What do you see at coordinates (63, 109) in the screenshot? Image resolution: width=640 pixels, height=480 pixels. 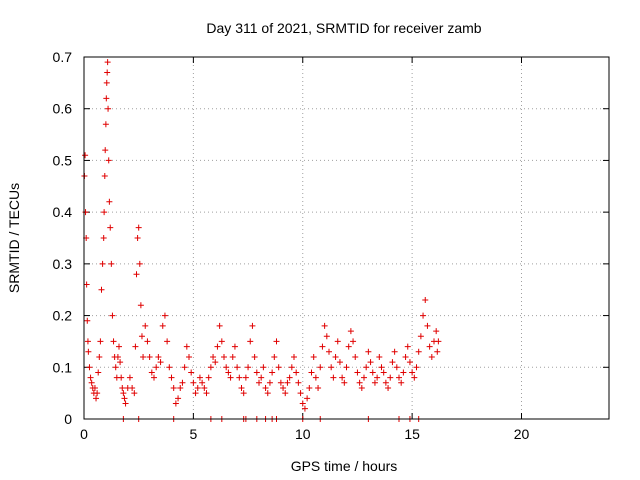 I see `y-tick-label: 0.6` at bounding box center [63, 109].